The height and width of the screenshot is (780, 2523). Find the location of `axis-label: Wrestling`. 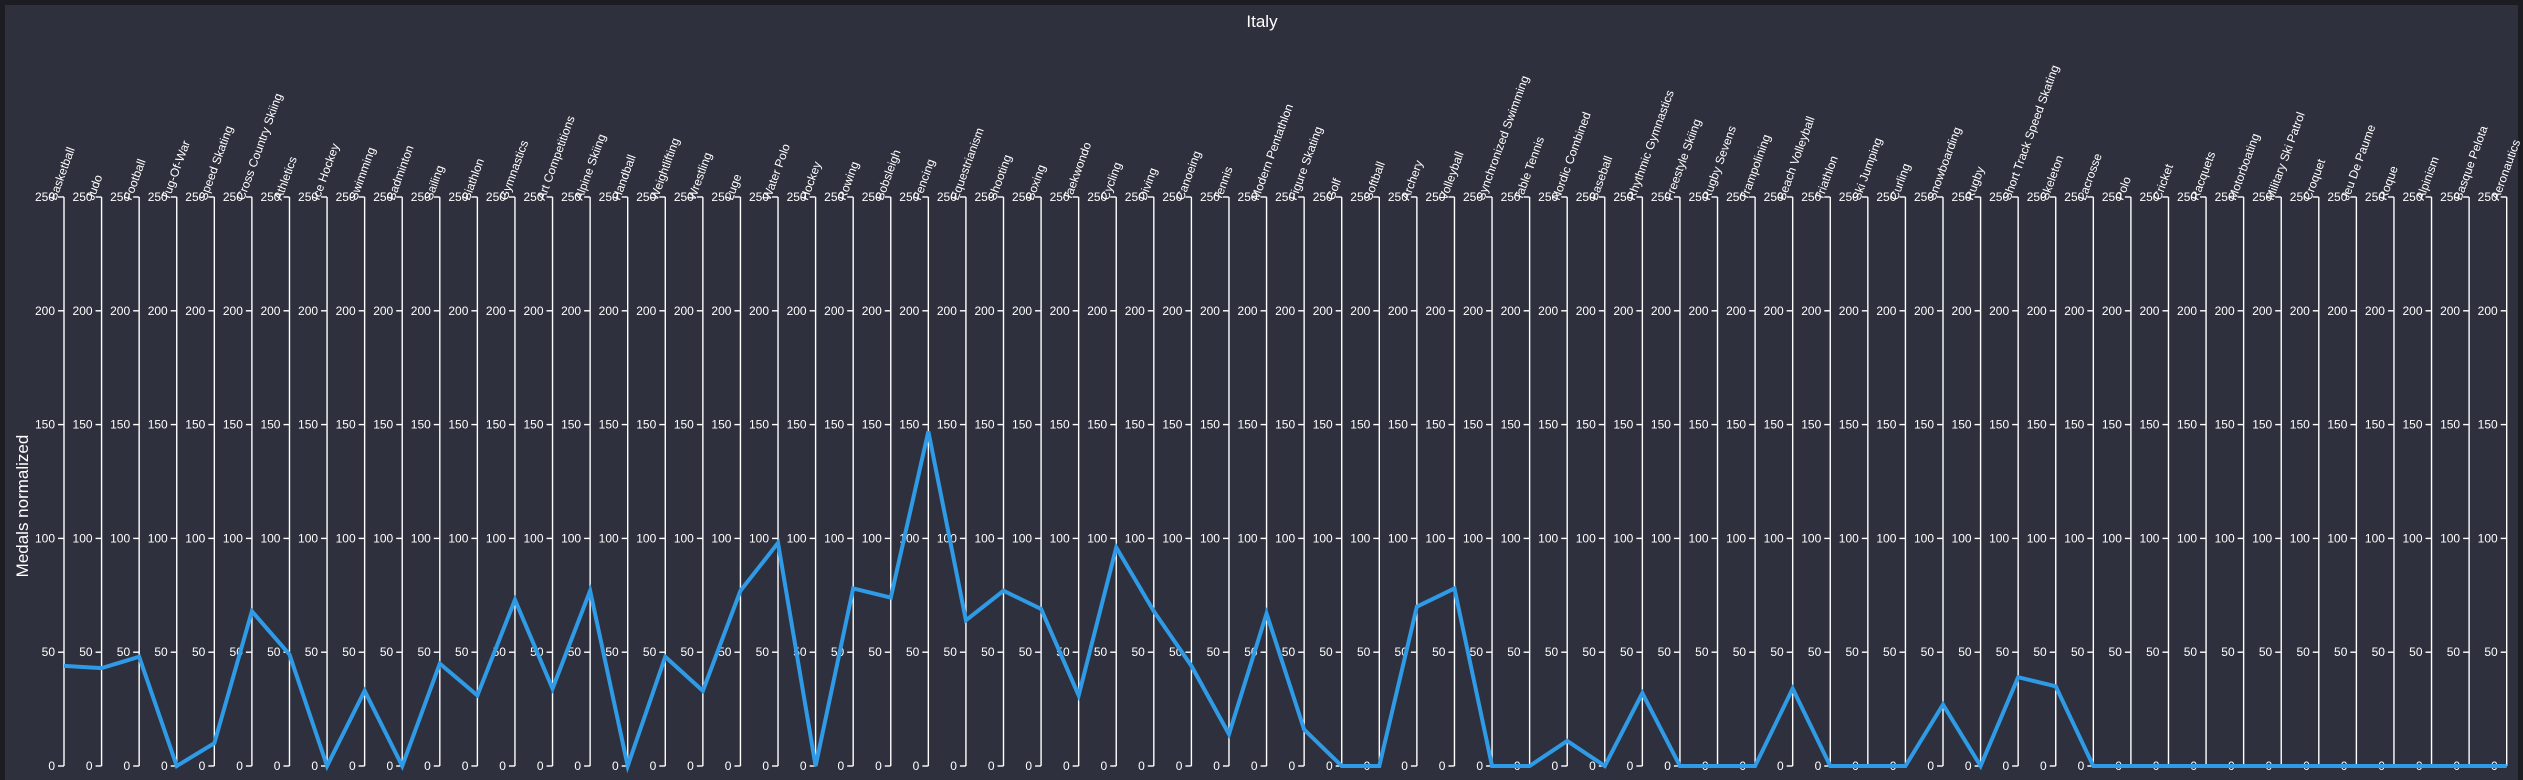

axis-label: Wrestling is located at coordinates (700, 176).